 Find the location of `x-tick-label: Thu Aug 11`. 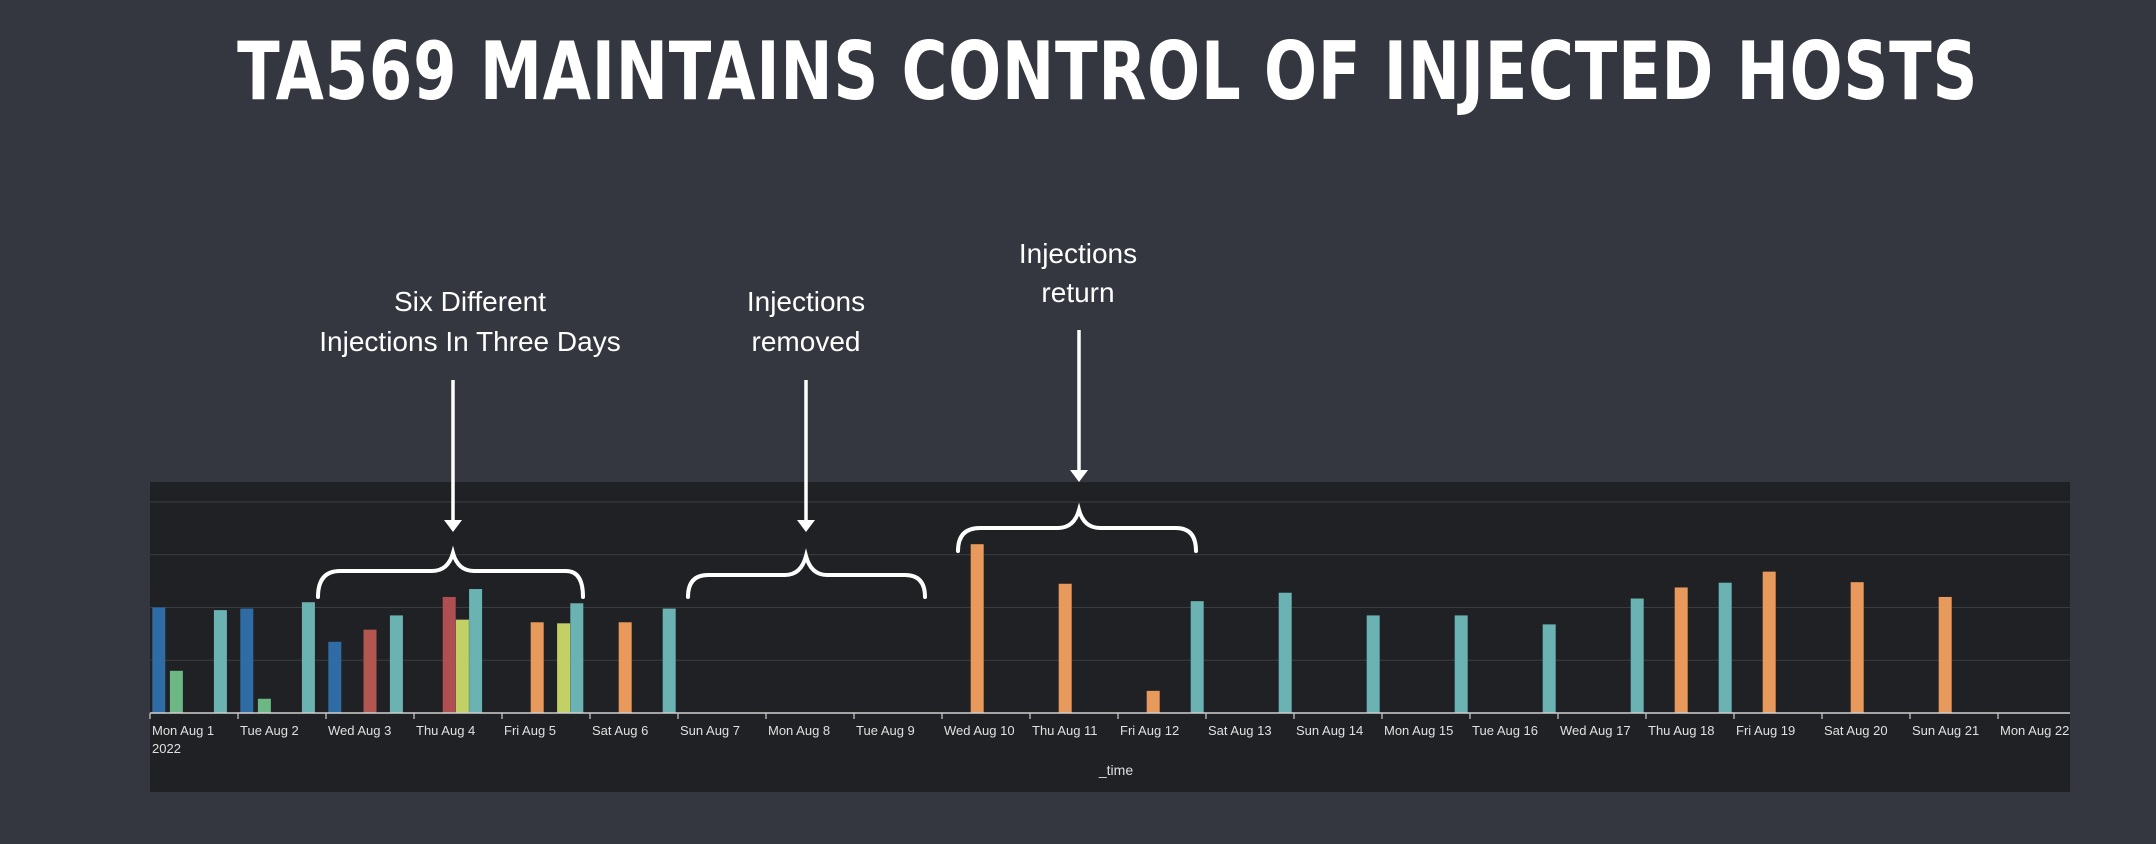

x-tick-label: Thu Aug 11 is located at coordinates (1065, 730).